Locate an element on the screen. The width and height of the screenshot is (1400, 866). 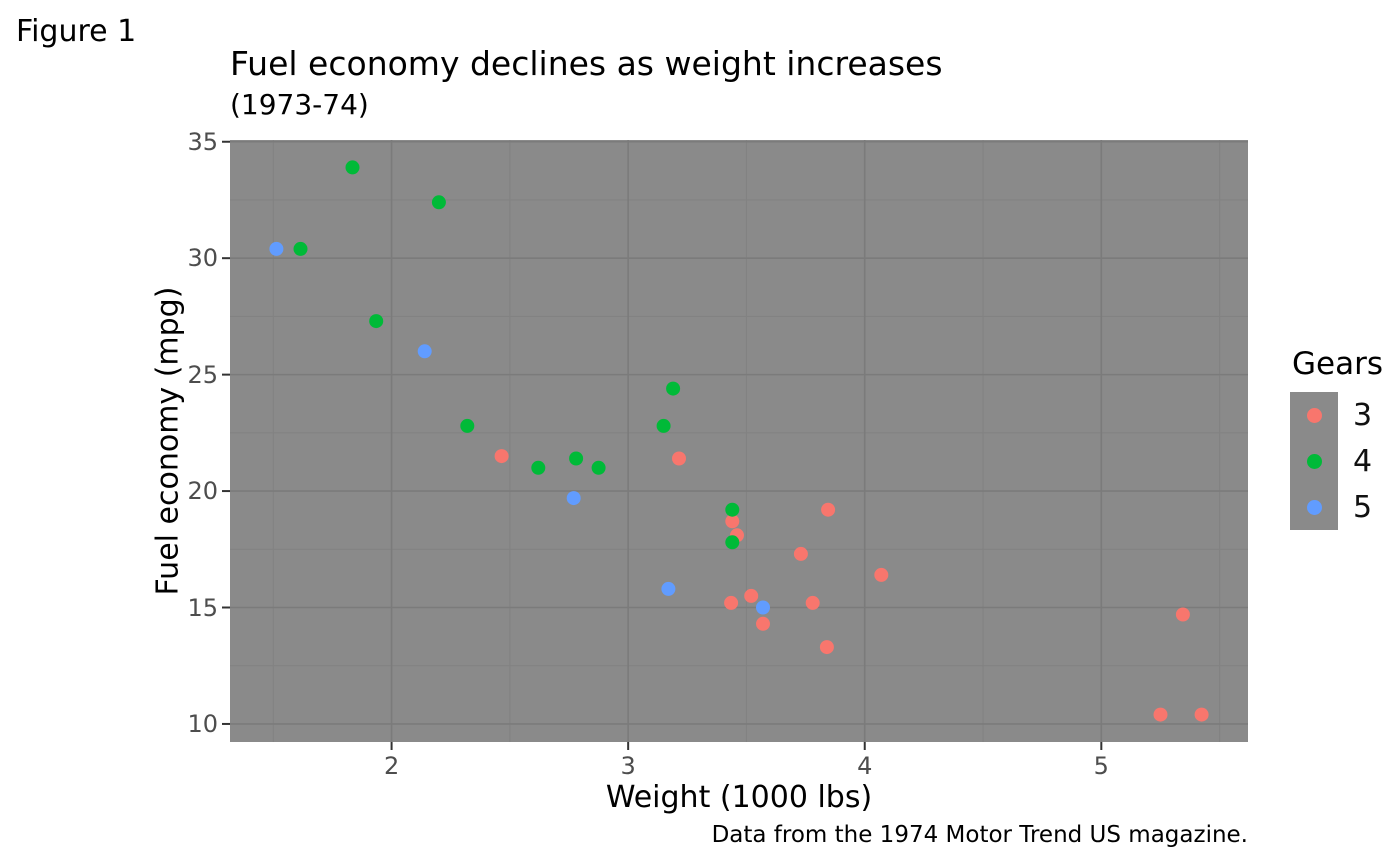
y-tick-label: 30 is located at coordinates (202, 258).